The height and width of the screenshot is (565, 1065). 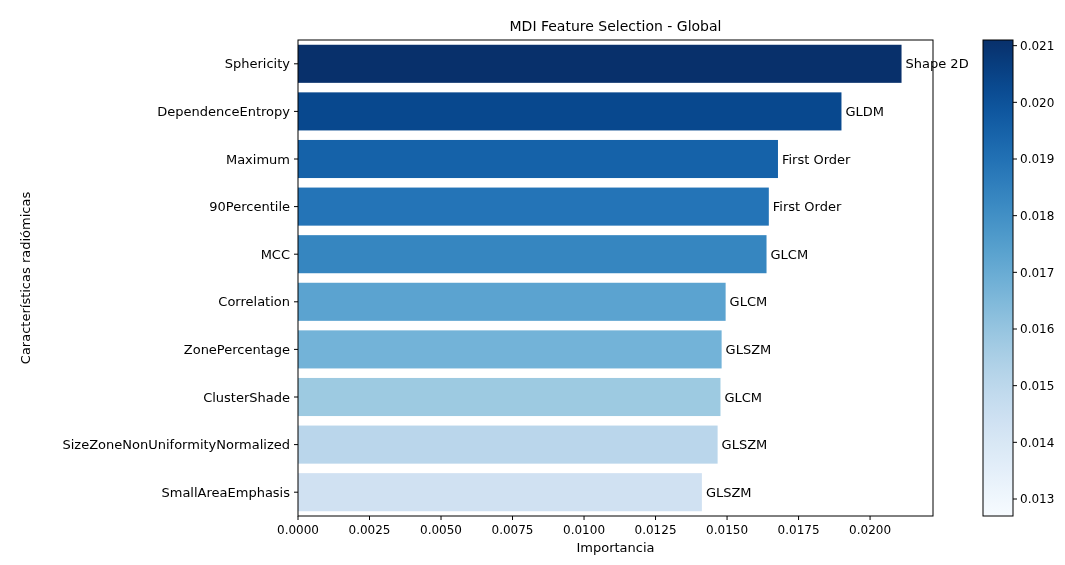 What do you see at coordinates (257, 64) in the screenshot?
I see `y-tick-label: Sphericity` at bounding box center [257, 64].